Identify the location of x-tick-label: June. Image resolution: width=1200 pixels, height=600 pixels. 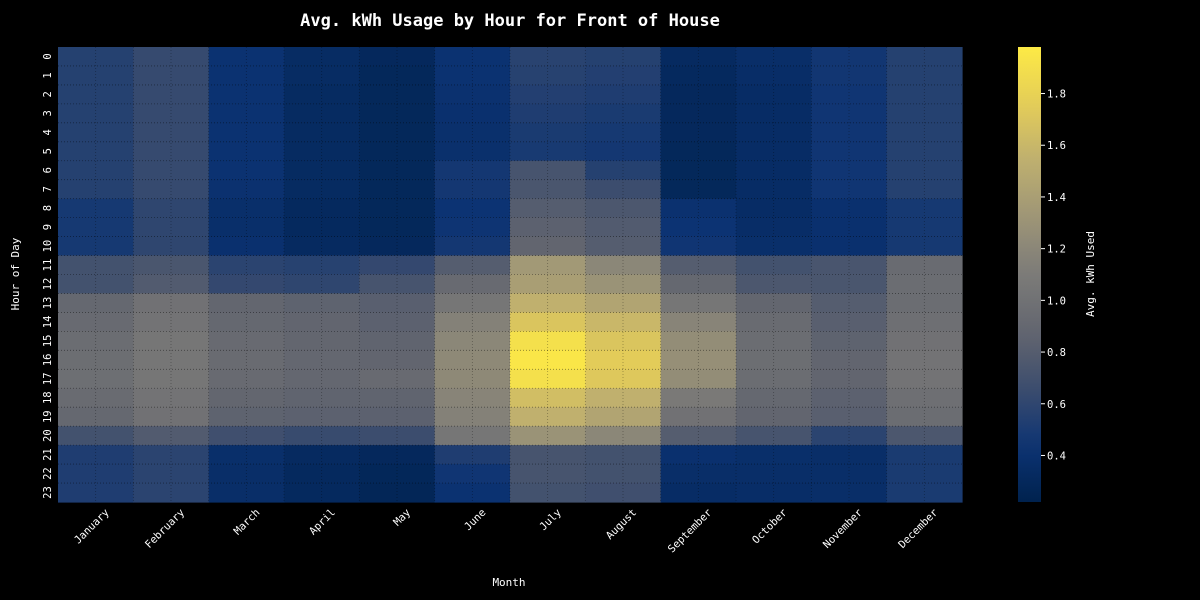
(475, 520).